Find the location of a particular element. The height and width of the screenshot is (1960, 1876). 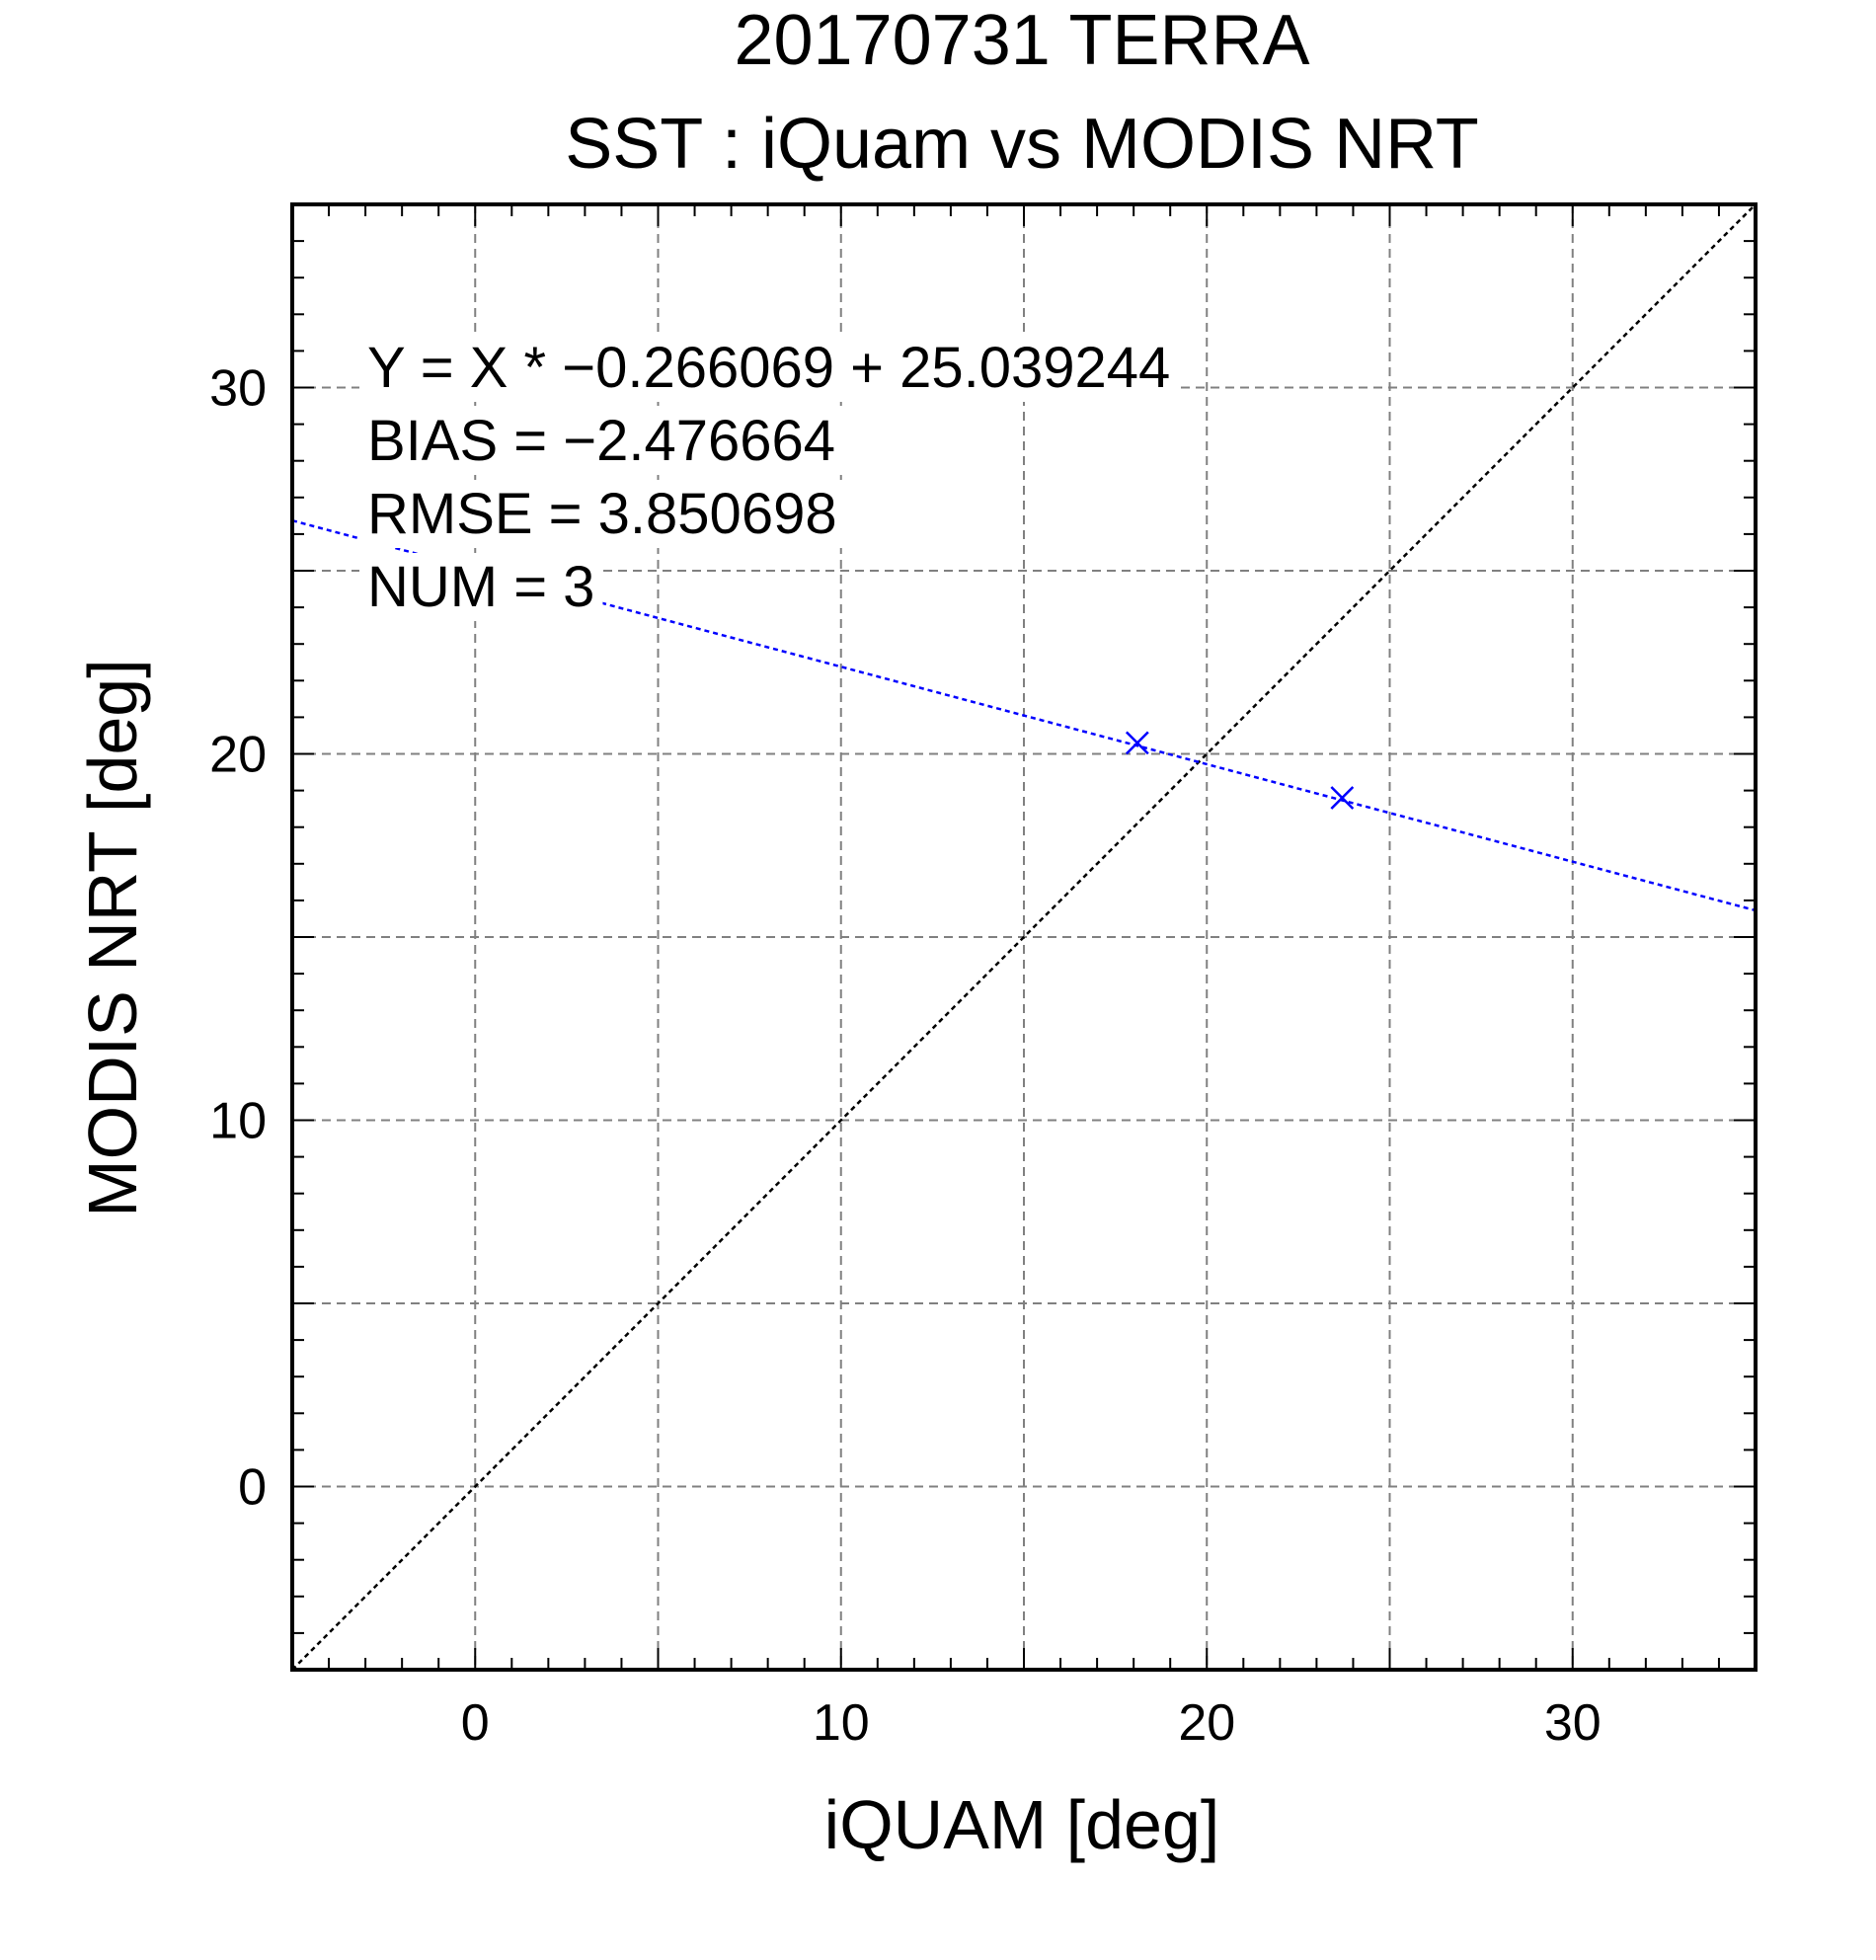

data-points is located at coordinates (1240, 770).